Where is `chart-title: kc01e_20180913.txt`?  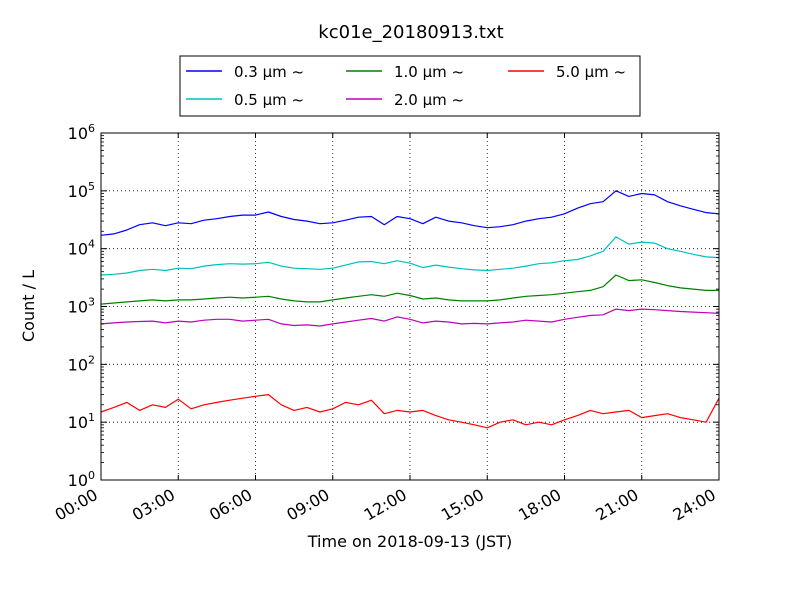 chart-title: kc01e_20180913.txt is located at coordinates (410, 32).